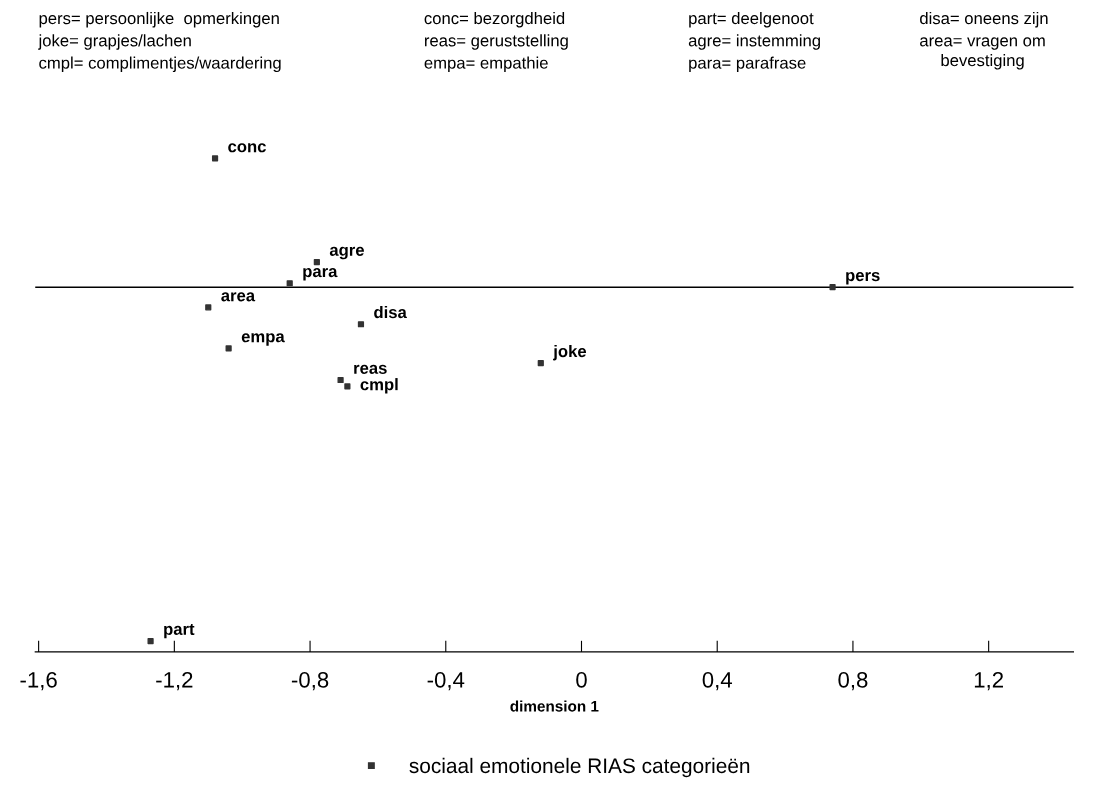 The height and width of the screenshot is (796, 1101). What do you see at coordinates (754, 42) in the screenshot?
I see `text: agre= instemming` at bounding box center [754, 42].